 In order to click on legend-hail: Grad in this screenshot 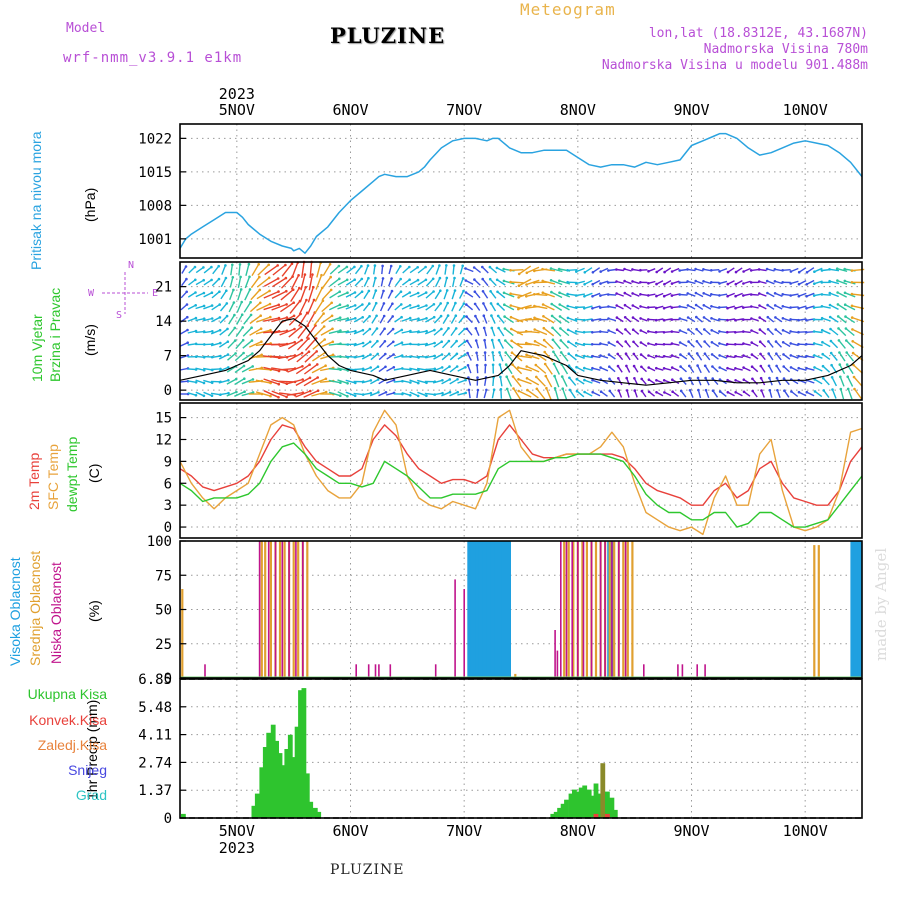, I will do `click(91, 795)`.